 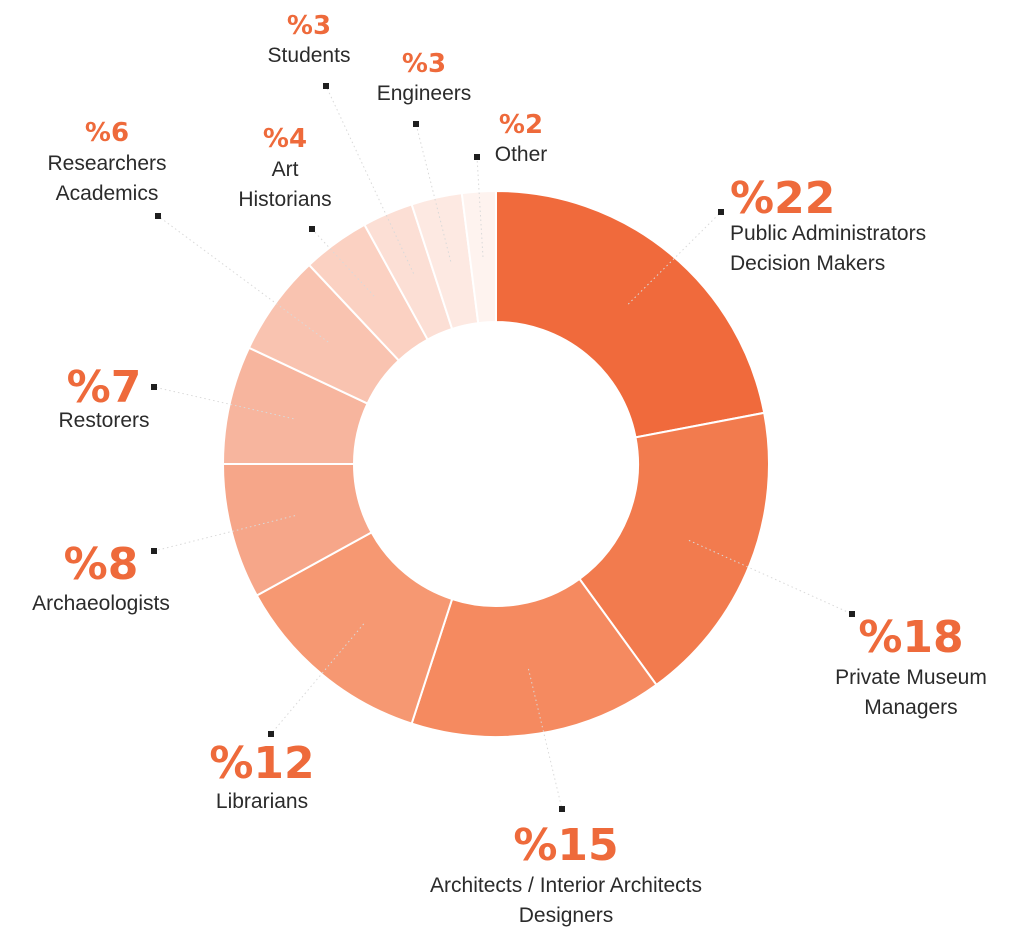 What do you see at coordinates (630, 314) in the screenshot?
I see `slice-public-administrators` at bounding box center [630, 314].